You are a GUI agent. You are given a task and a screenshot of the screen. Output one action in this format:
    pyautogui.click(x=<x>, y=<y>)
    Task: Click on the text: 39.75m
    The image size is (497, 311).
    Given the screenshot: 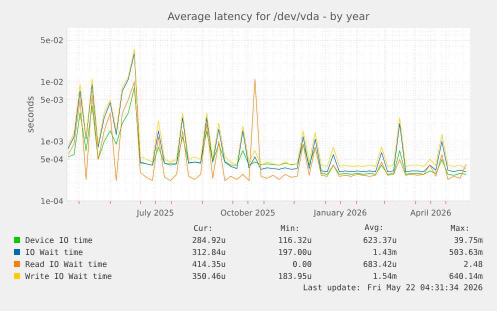 What is the action you would take?
    pyautogui.click(x=468, y=240)
    